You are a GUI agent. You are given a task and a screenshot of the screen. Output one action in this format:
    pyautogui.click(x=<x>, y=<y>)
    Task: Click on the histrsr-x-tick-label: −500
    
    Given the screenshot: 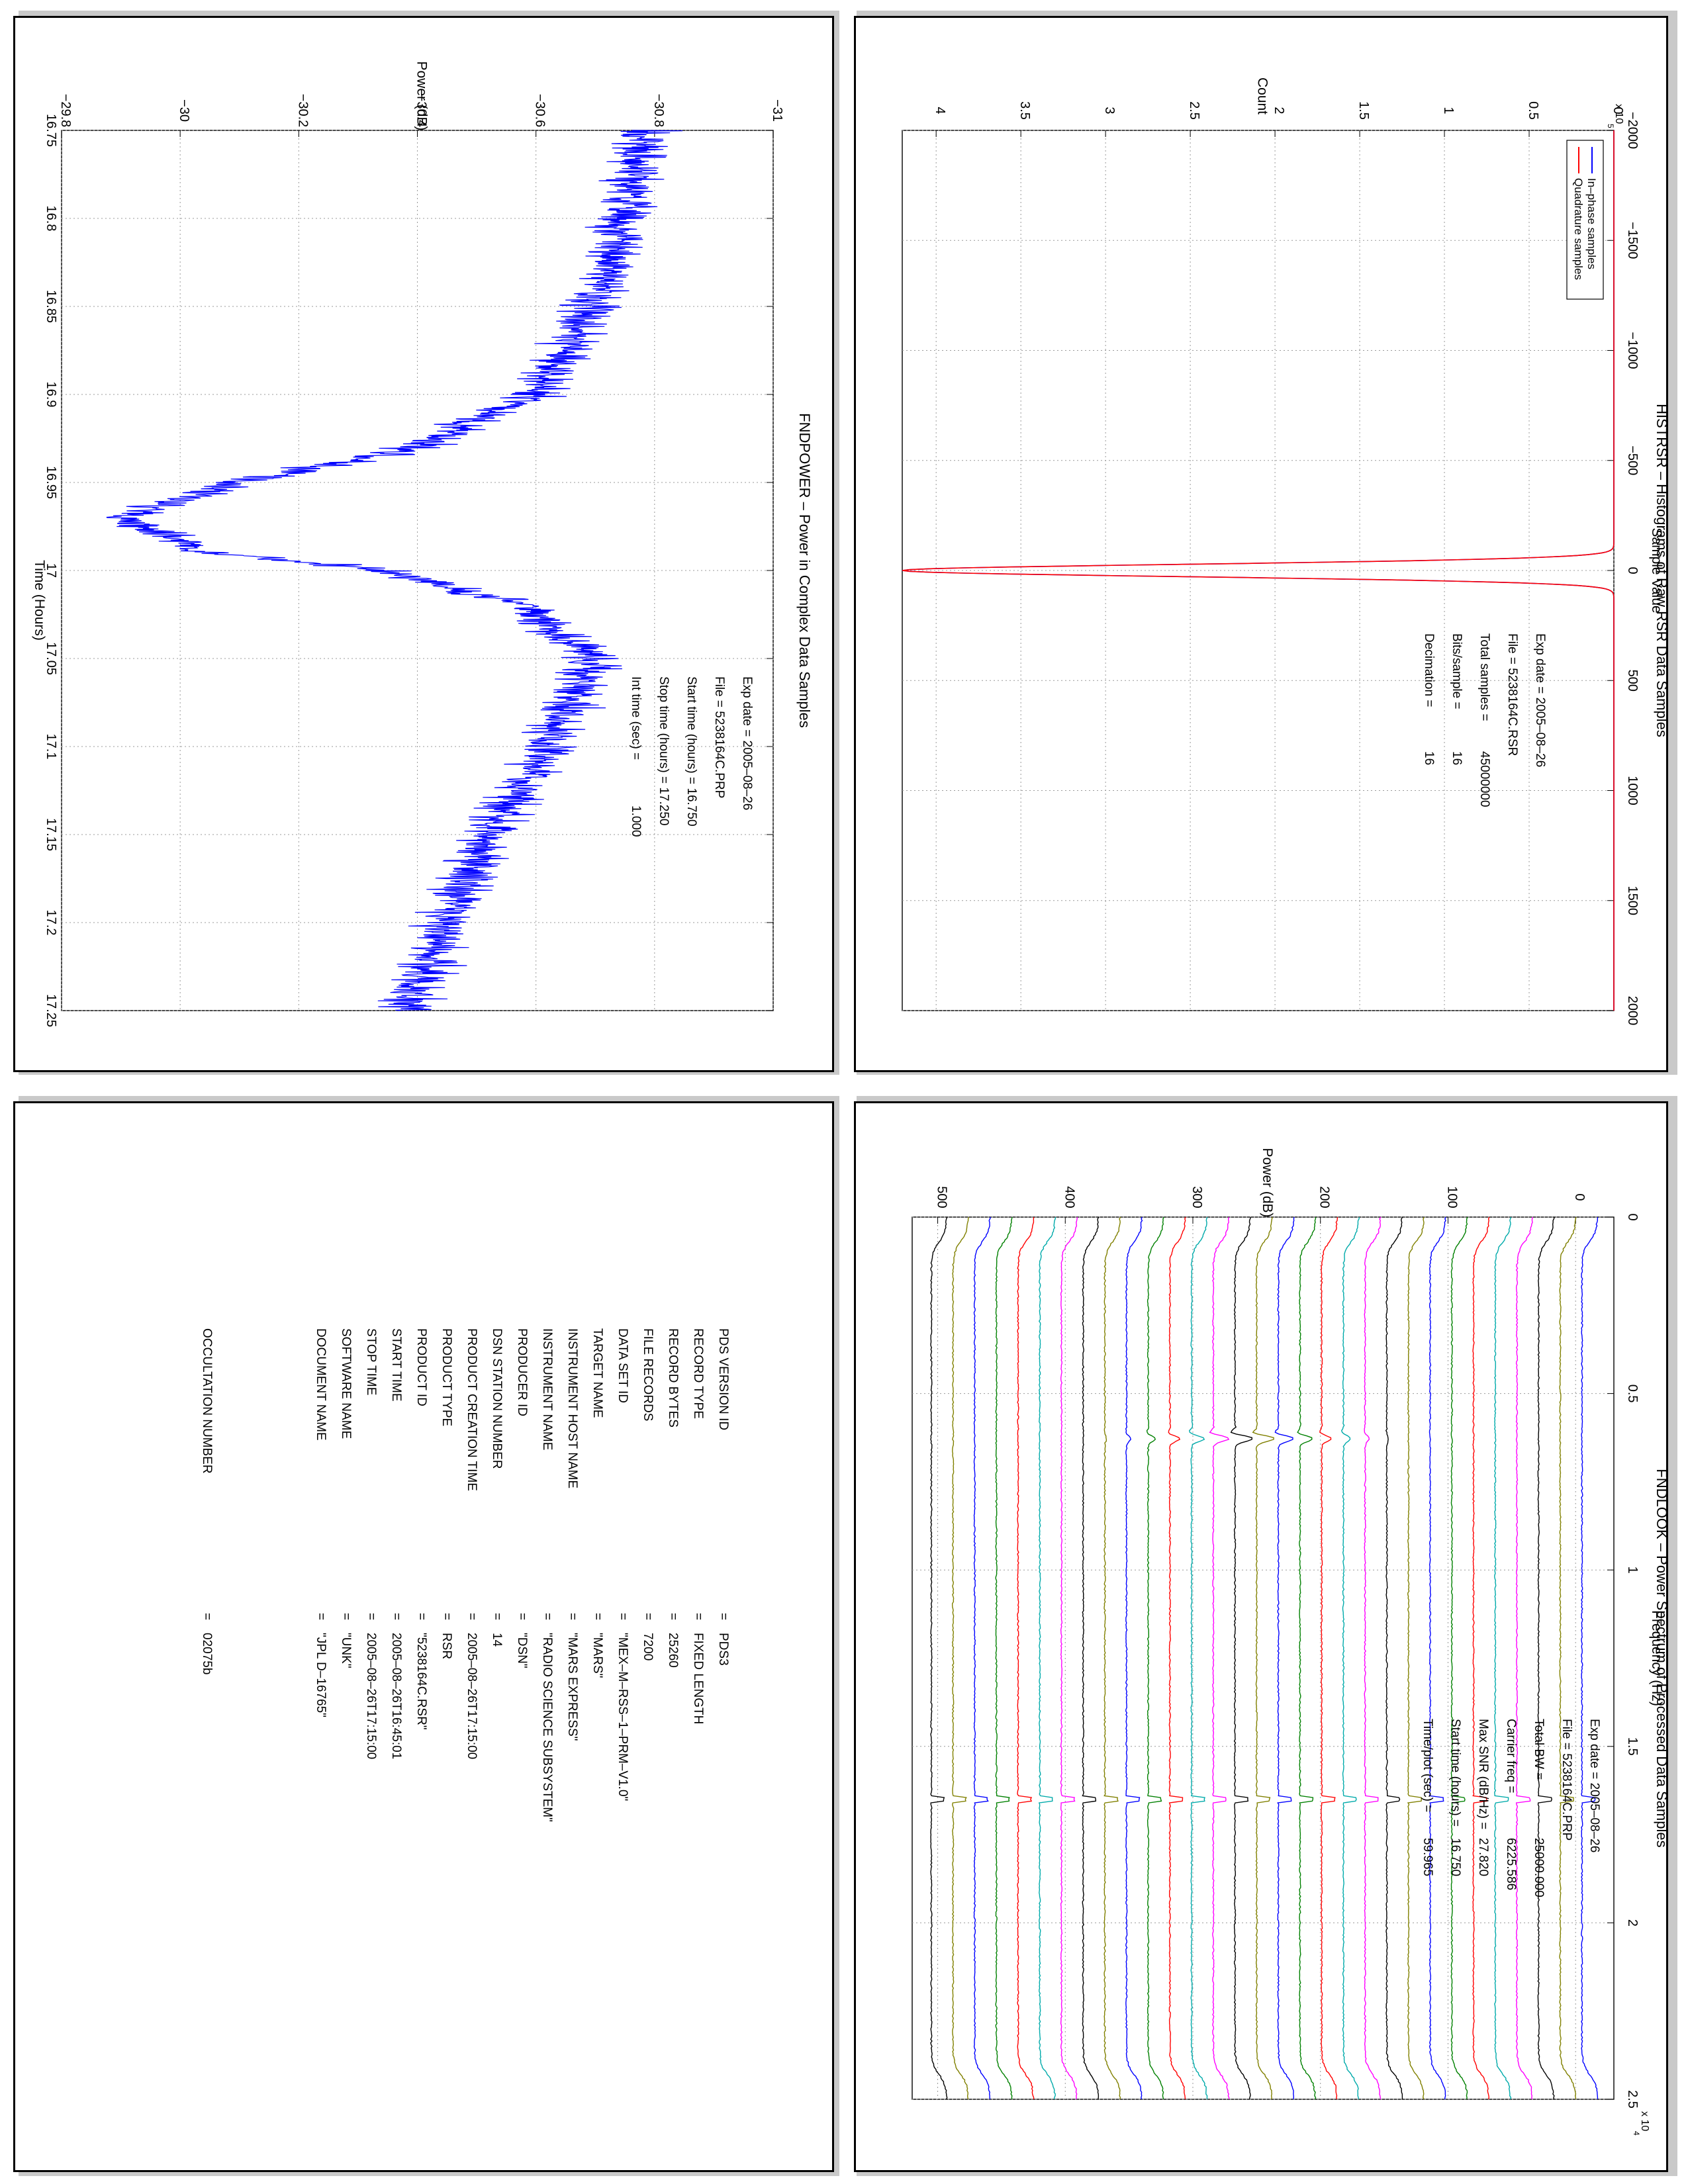 What is the action you would take?
    pyautogui.click(x=1632, y=460)
    